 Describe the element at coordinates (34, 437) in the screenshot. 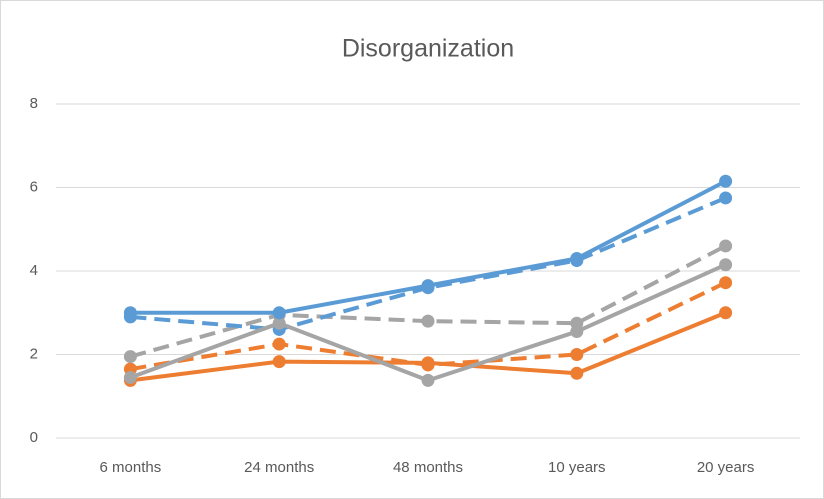

I see `y-tick-label: 0` at that location.